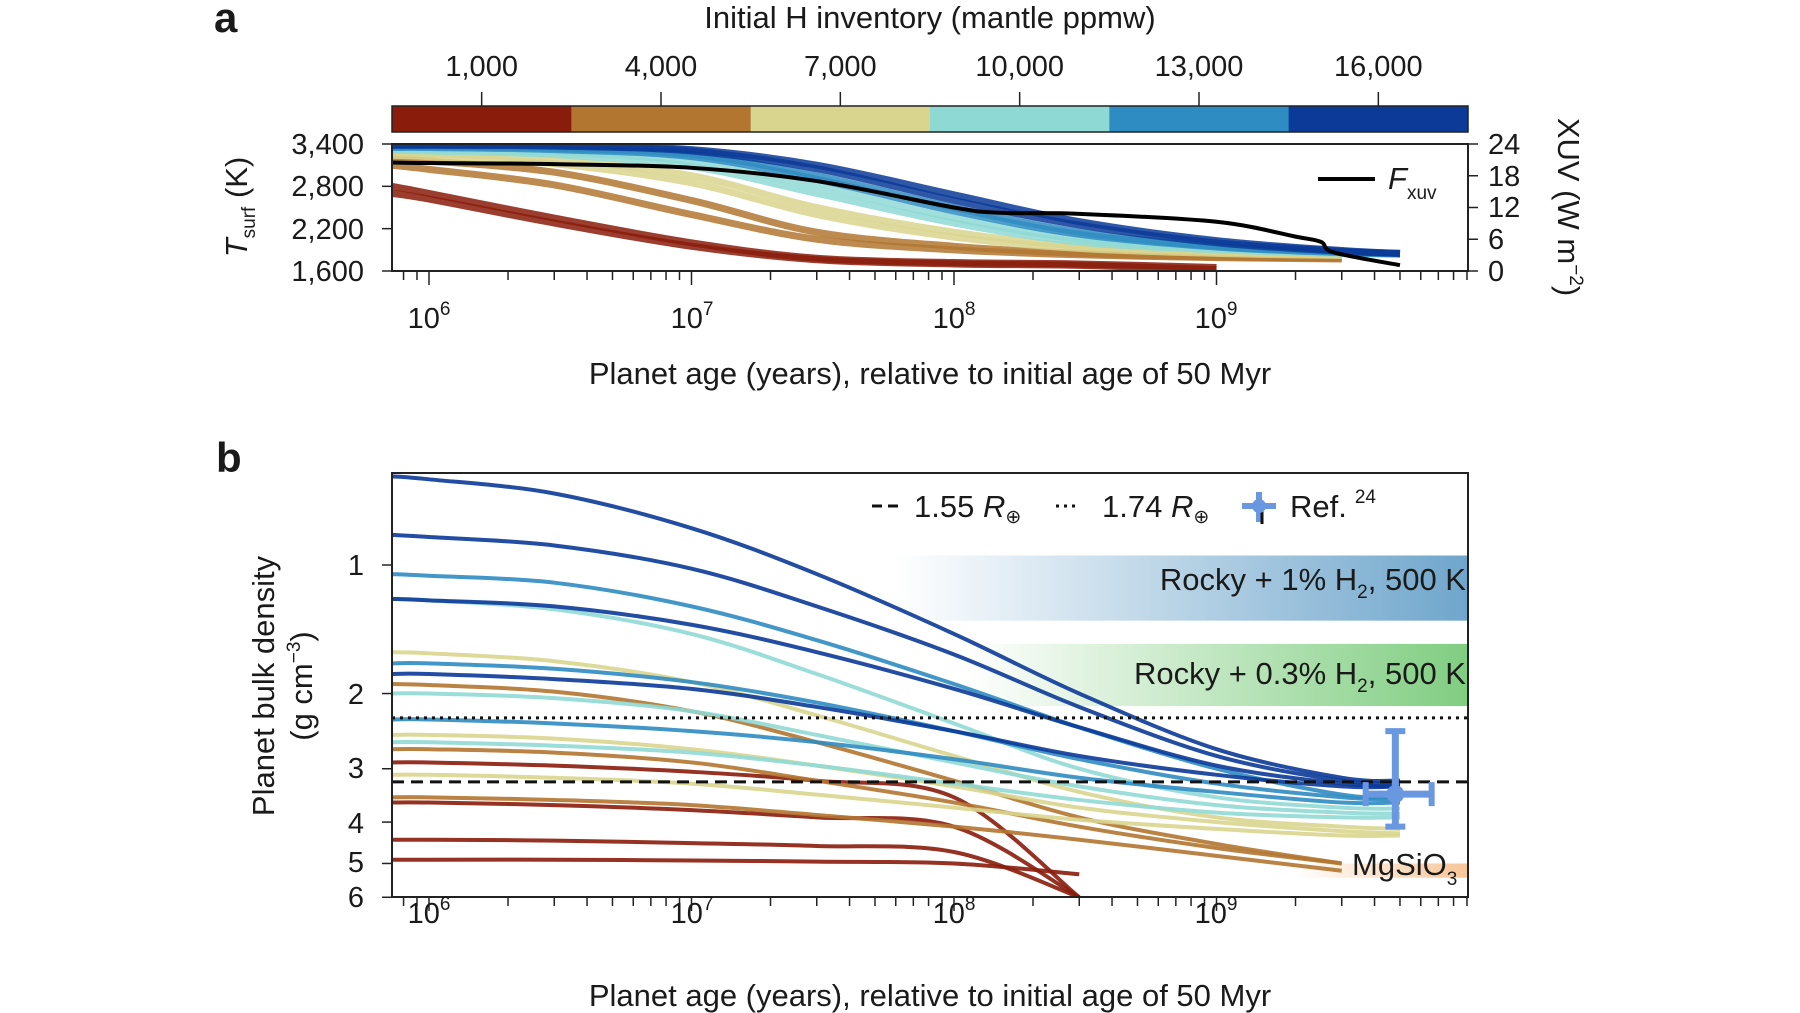 This screenshot has width=1800, height=1013. I want to click on y-tick-label: 1, so click(356, 566).